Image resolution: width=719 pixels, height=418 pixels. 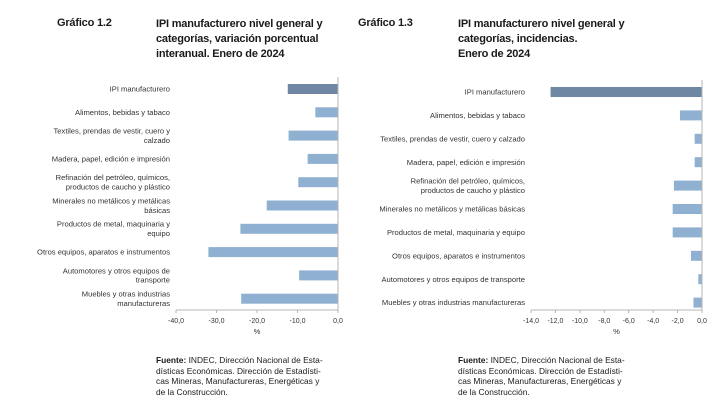 What do you see at coordinates (678, 321) in the screenshot?
I see `x-tick-label: -2,0` at bounding box center [678, 321].